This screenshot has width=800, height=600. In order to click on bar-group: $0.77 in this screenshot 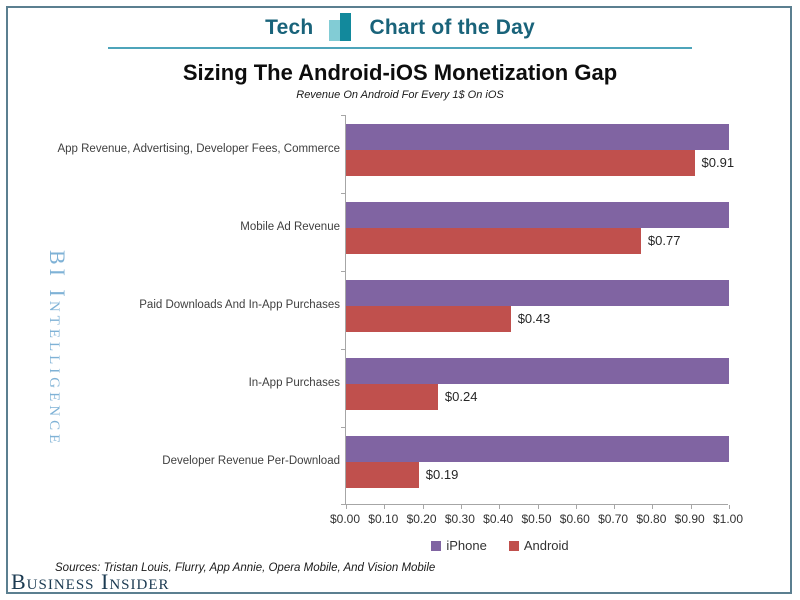, I will do `click(537, 232)`.